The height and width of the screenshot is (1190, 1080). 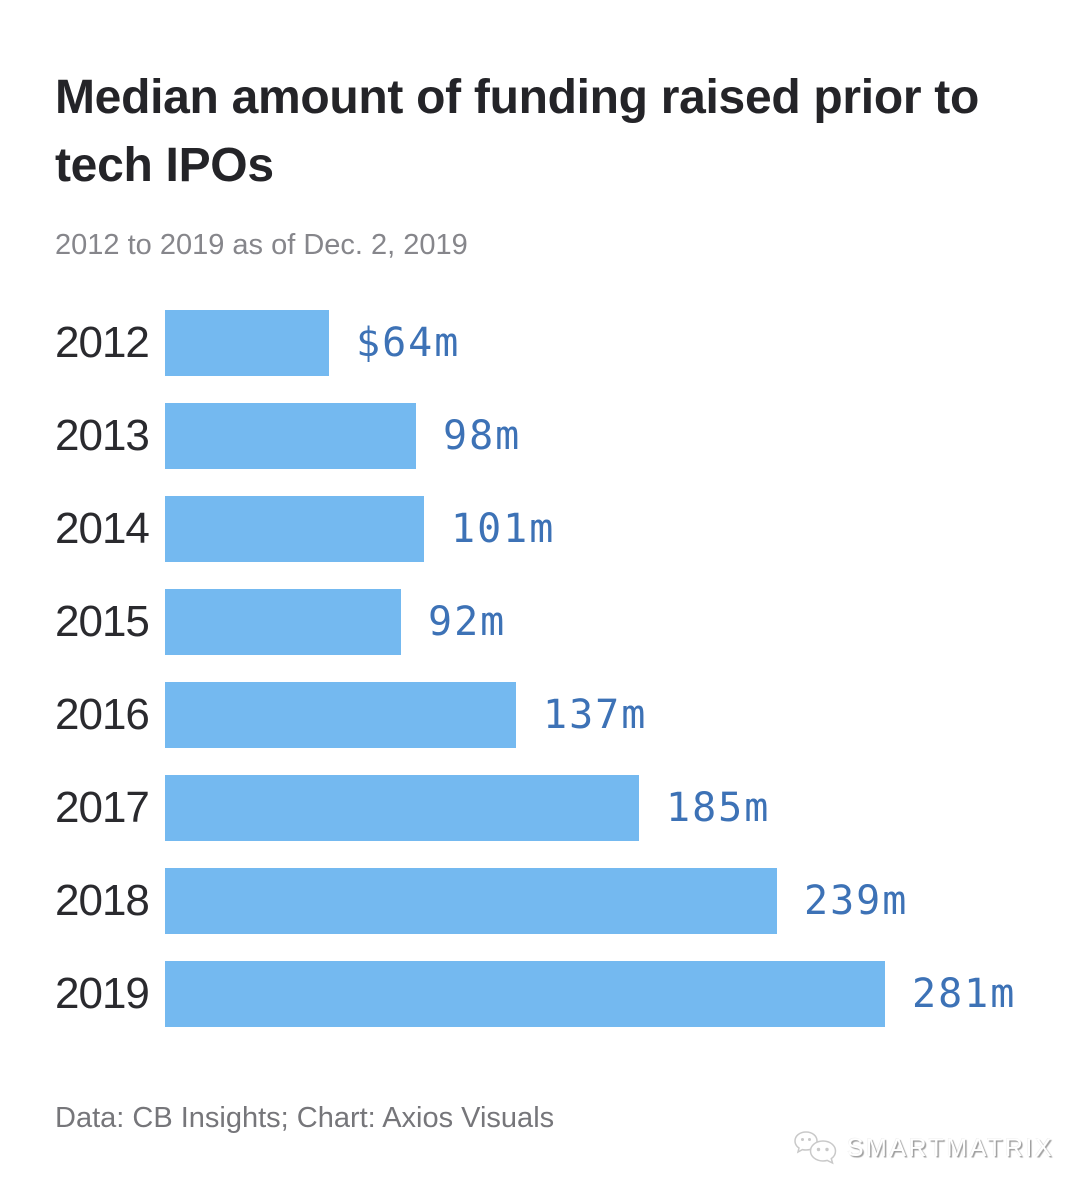 I want to click on value-label: 101m, so click(x=503, y=528).